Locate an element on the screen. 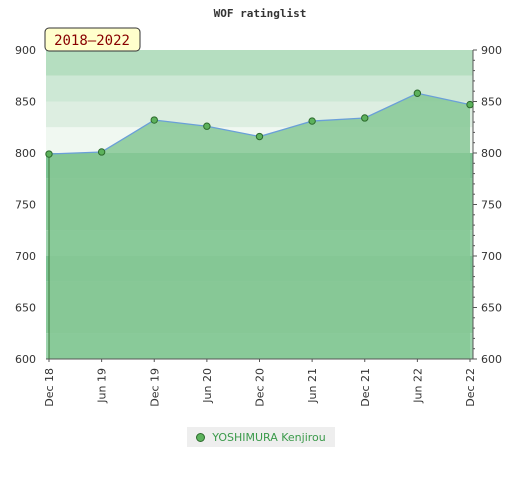  y-tick-label-right: 750 is located at coordinates (491, 205).